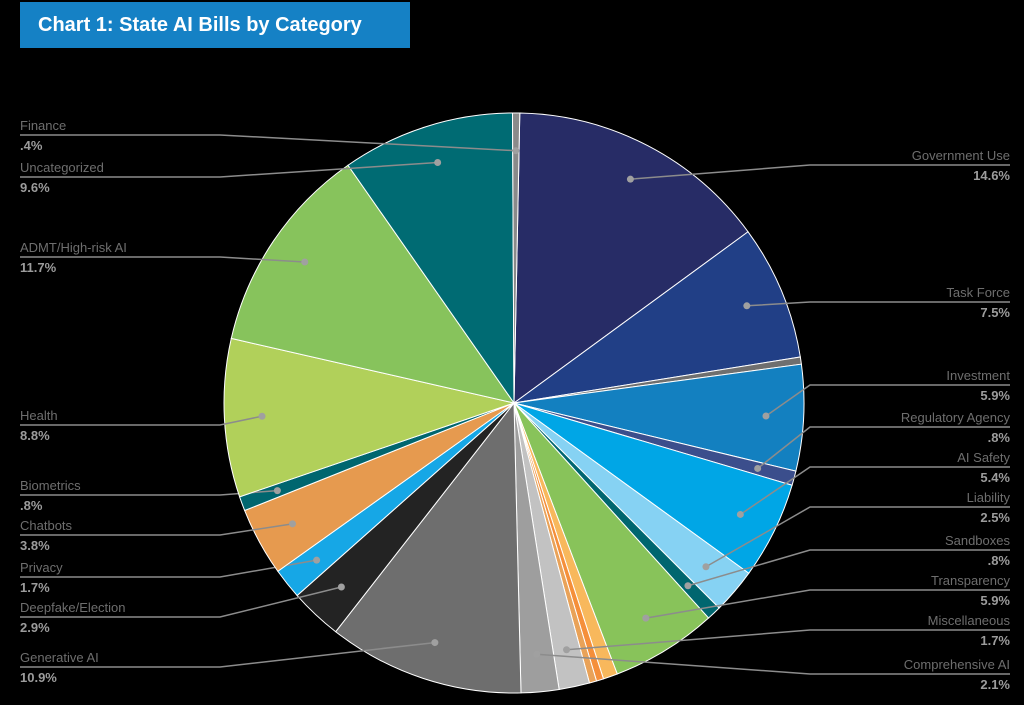  What do you see at coordinates (978, 385) in the screenshot?
I see `slice-label: Investment 5.9%` at bounding box center [978, 385].